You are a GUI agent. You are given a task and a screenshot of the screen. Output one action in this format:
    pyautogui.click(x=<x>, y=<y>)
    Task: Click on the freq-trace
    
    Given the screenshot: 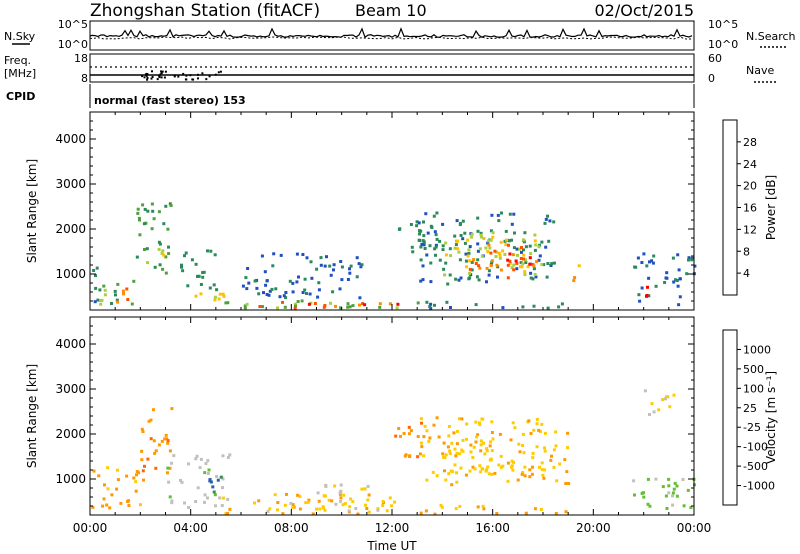 What is the action you would take?
    pyautogui.click(x=392, y=73)
    